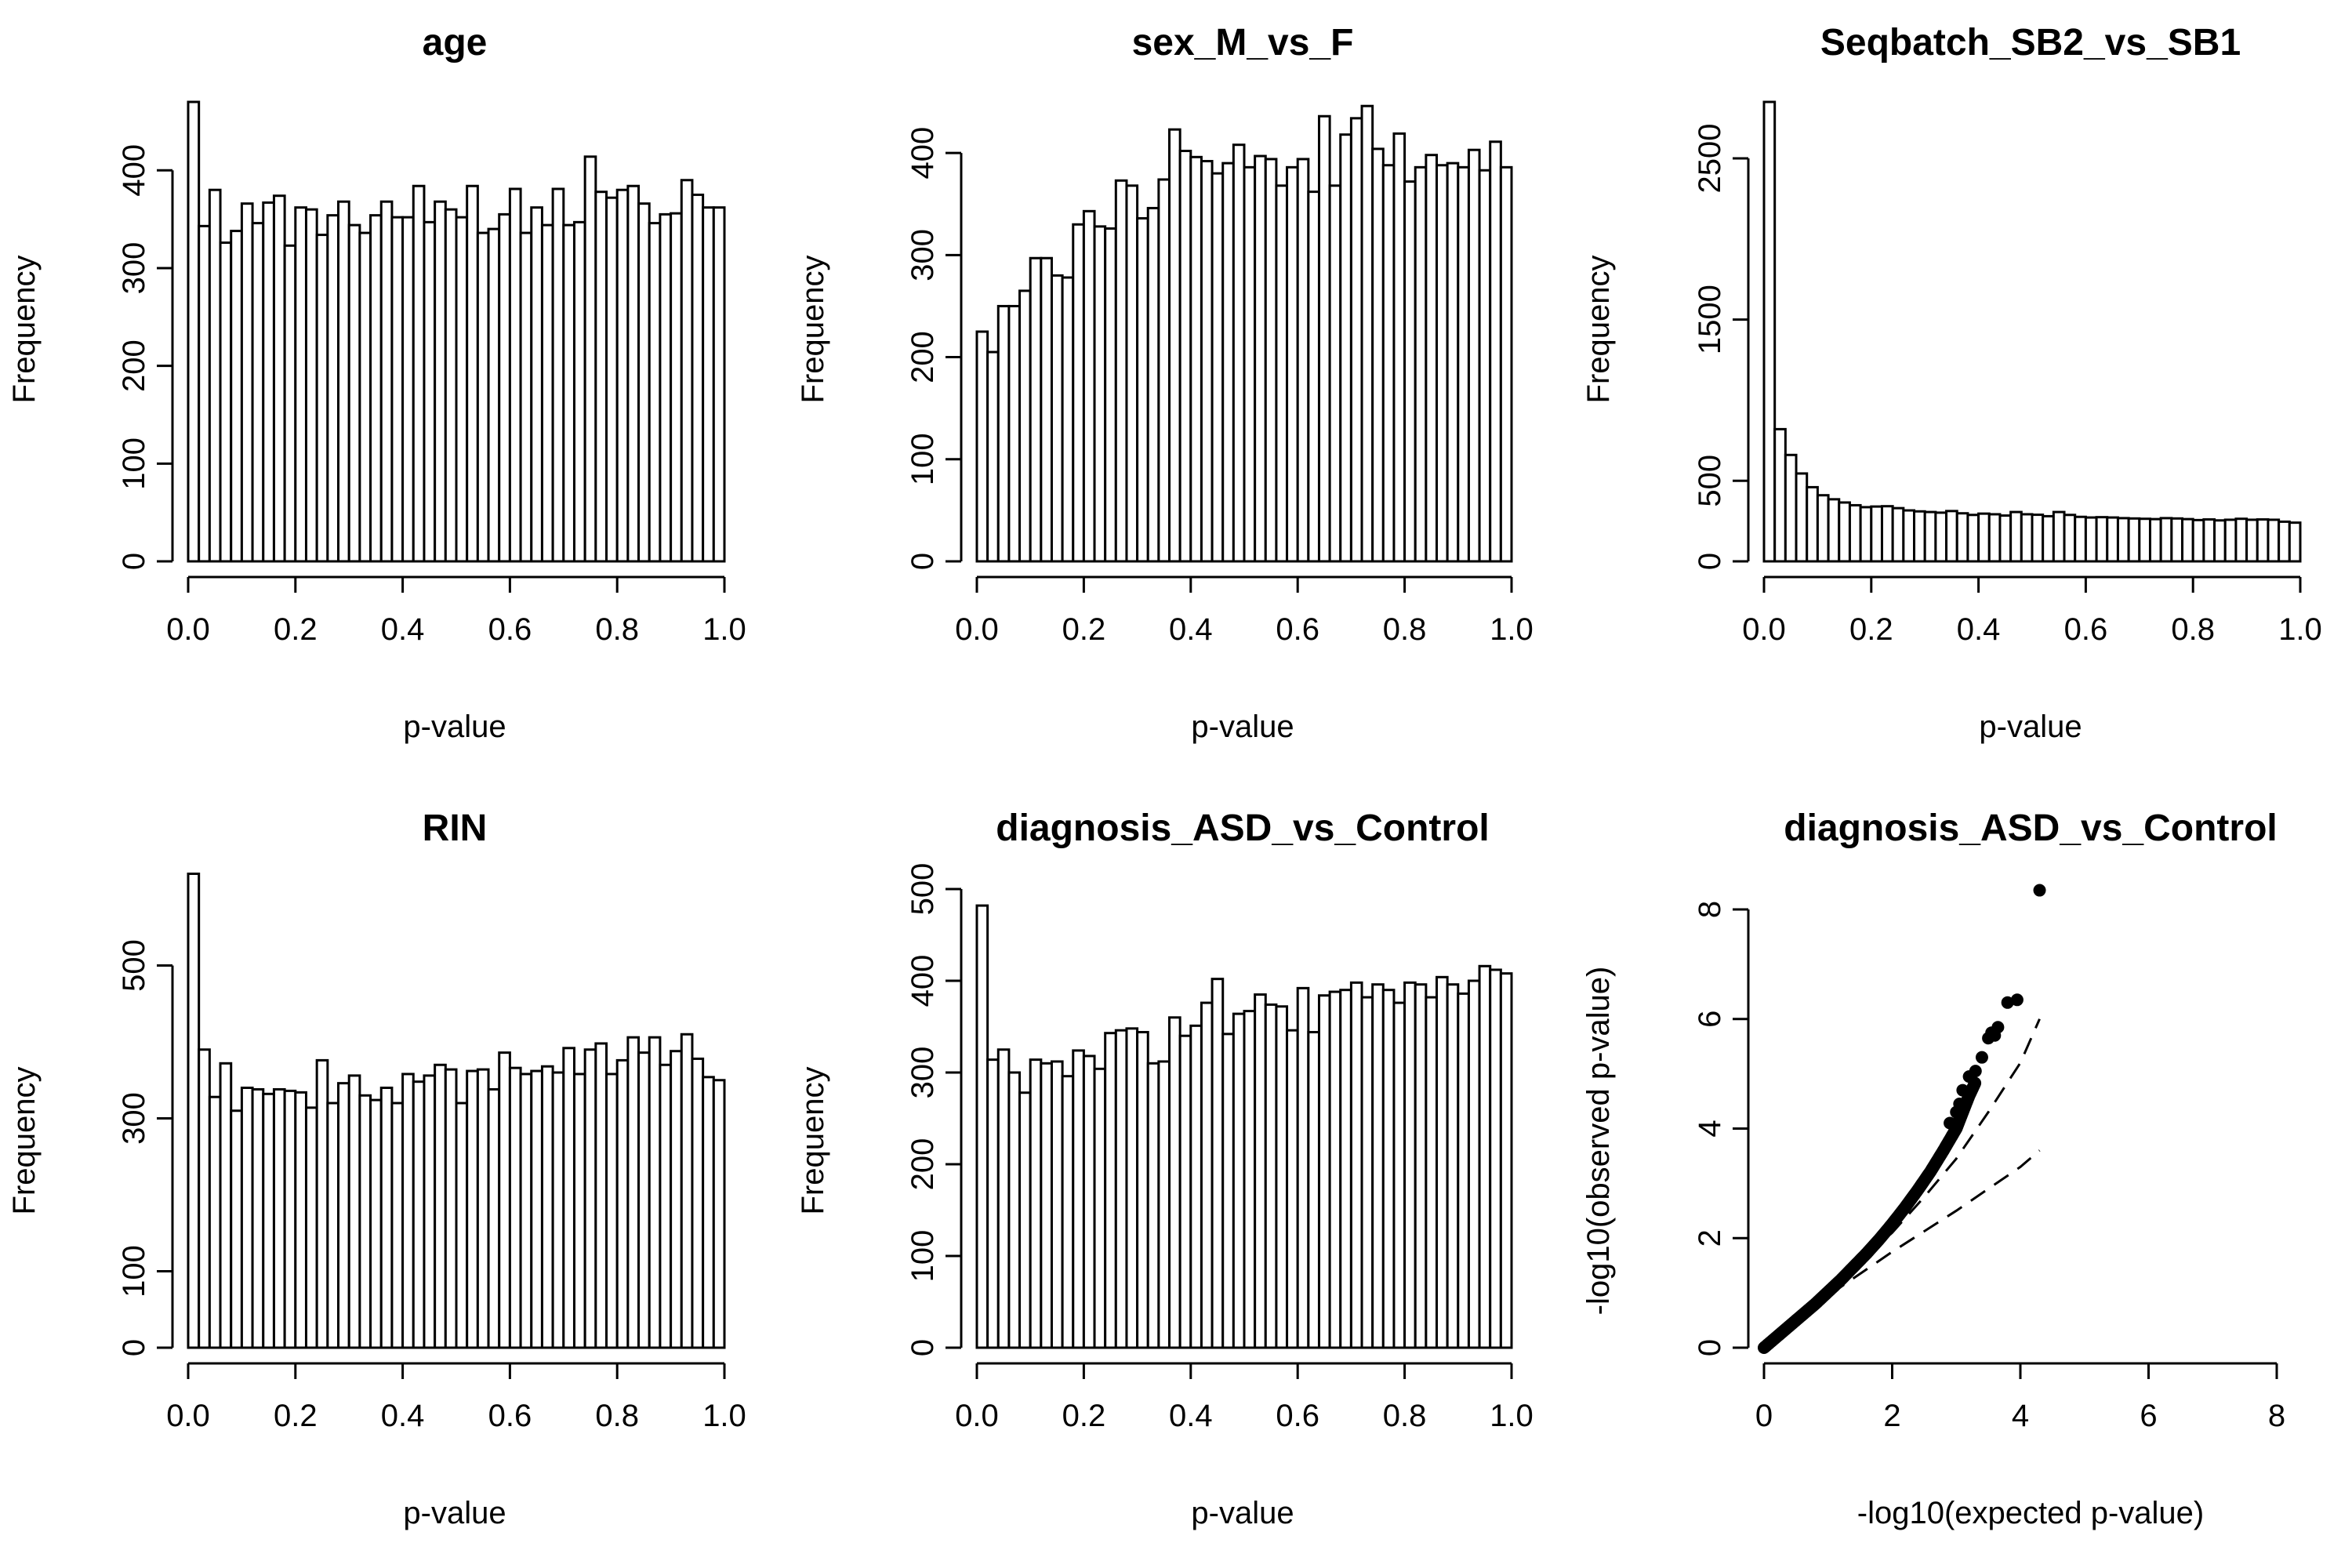 Image resolution: width=2352 pixels, height=1568 pixels. What do you see at coordinates (1710, 1020) in the screenshot?
I see `y-tick-label: 6` at bounding box center [1710, 1020].